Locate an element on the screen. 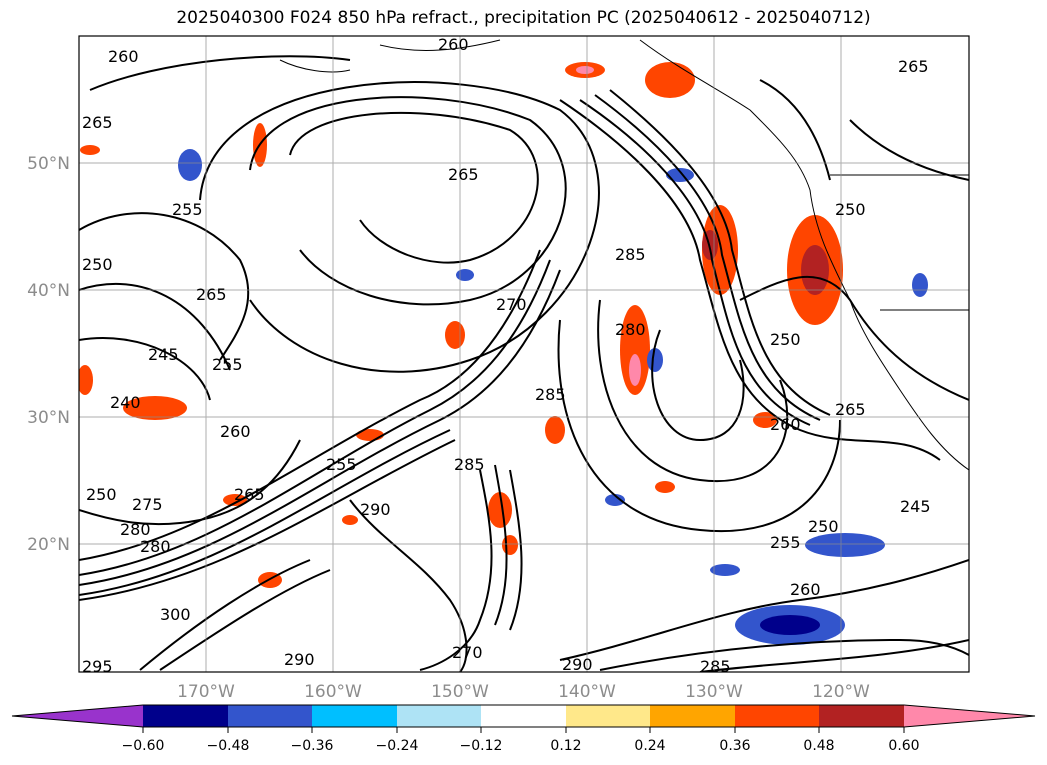  lat-label-50n: 50°N is located at coordinates (48, 164).